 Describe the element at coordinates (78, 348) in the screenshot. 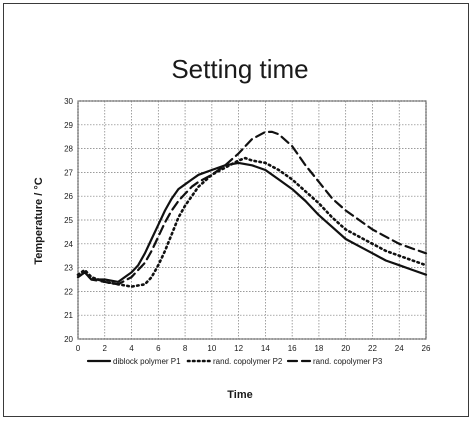

I see `x-tick-label: 0` at that location.